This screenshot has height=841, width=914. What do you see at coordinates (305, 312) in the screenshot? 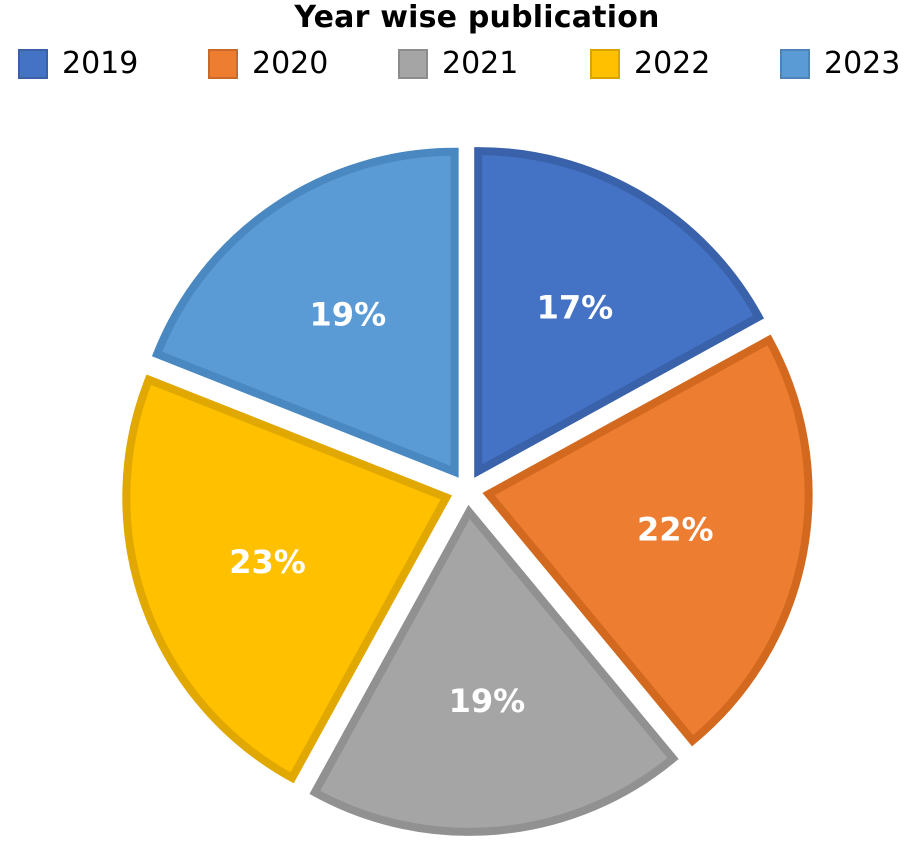
I see `pie-slice-2023` at bounding box center [305, 312].